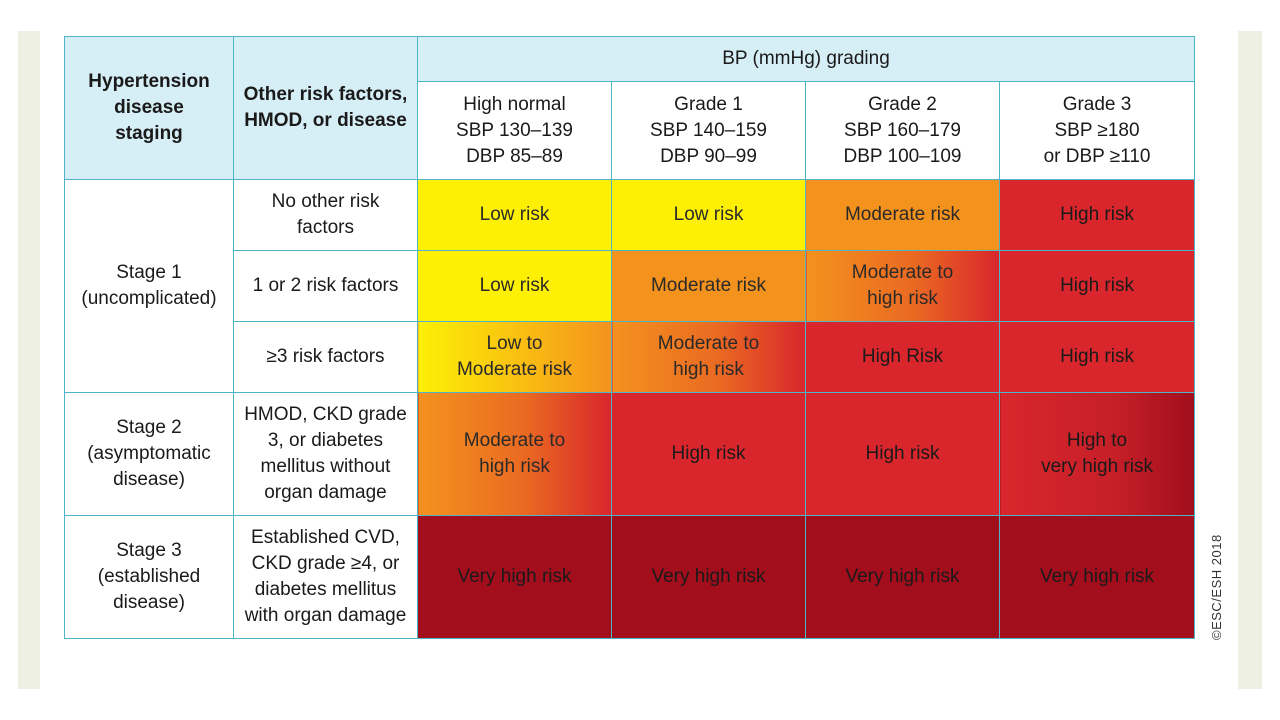 This screenshot has height=720, width=1280. I want to click on grade-line: SBP 160–179, so click(902, 130).